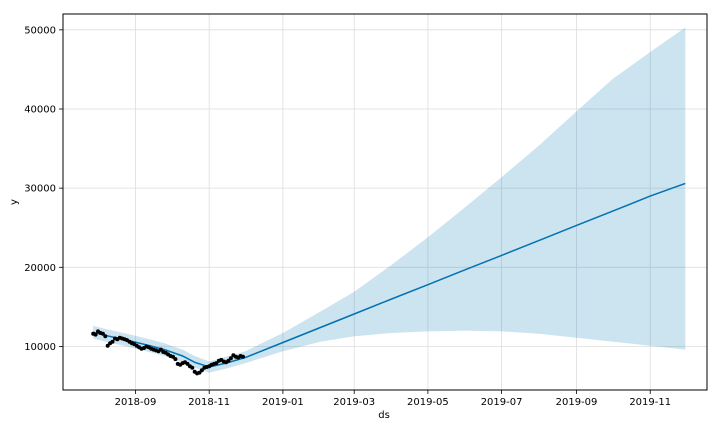 The image size is (720, 432). What do you see at coordinates (40, 189) in the screenshot?
I see `y-tick-label: 30000` at bounding box center [40, 189].